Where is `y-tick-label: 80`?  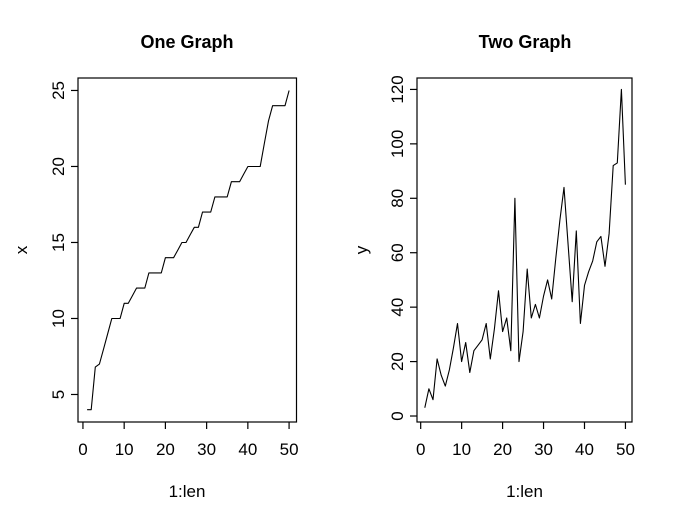
y-tick-label: 80 is located at coordinates (397, 198).